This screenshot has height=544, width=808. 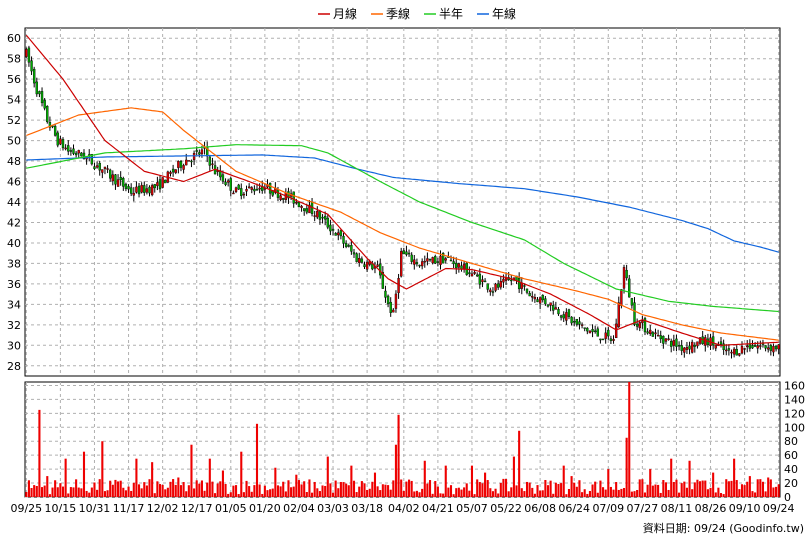 I want to click on price-tick-label: 58, so click(x=14, y=59).